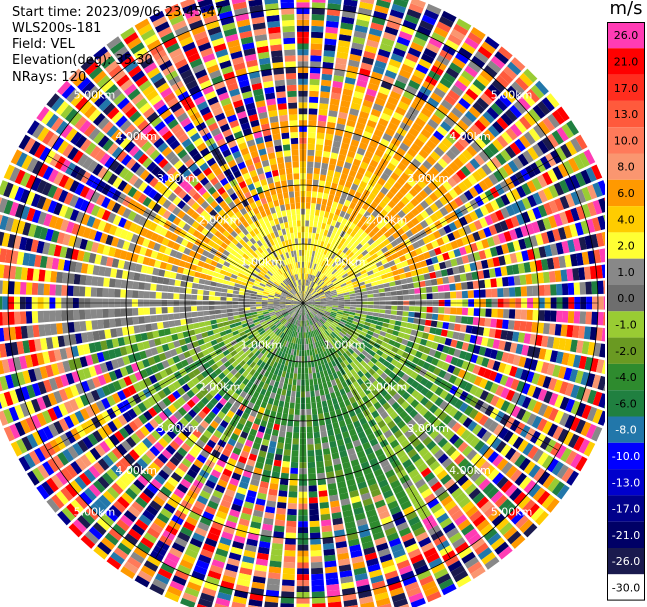  Describe the element at coordinates (49, 77) in the screenshot. I see `nrays-label: NRays: 120` at that location.